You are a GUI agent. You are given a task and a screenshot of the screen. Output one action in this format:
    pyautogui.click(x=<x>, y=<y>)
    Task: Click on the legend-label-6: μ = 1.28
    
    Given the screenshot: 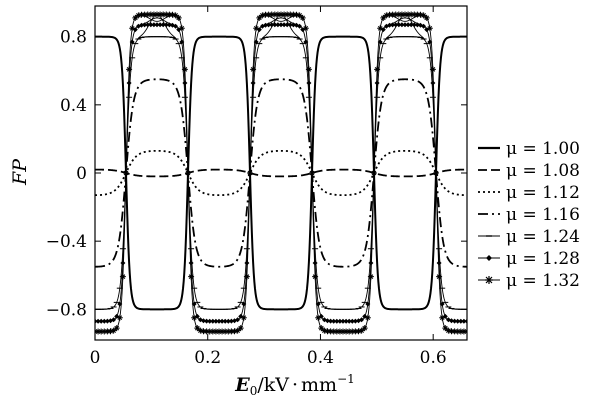 What is the action you would take?
    pyautogui.click(x=543, y=259)
    